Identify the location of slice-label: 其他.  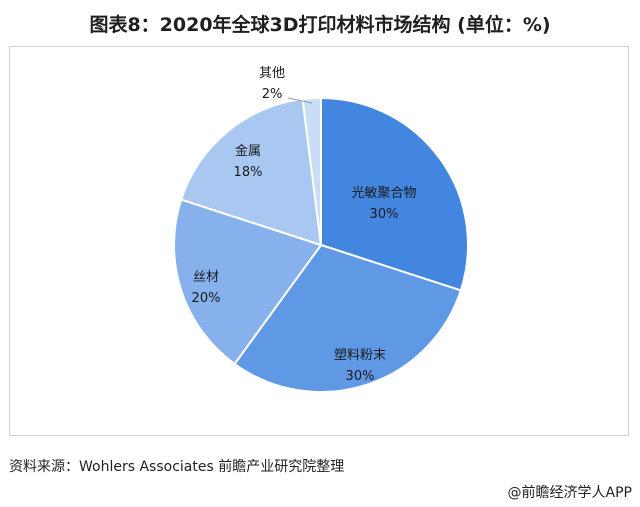
(272, 73).